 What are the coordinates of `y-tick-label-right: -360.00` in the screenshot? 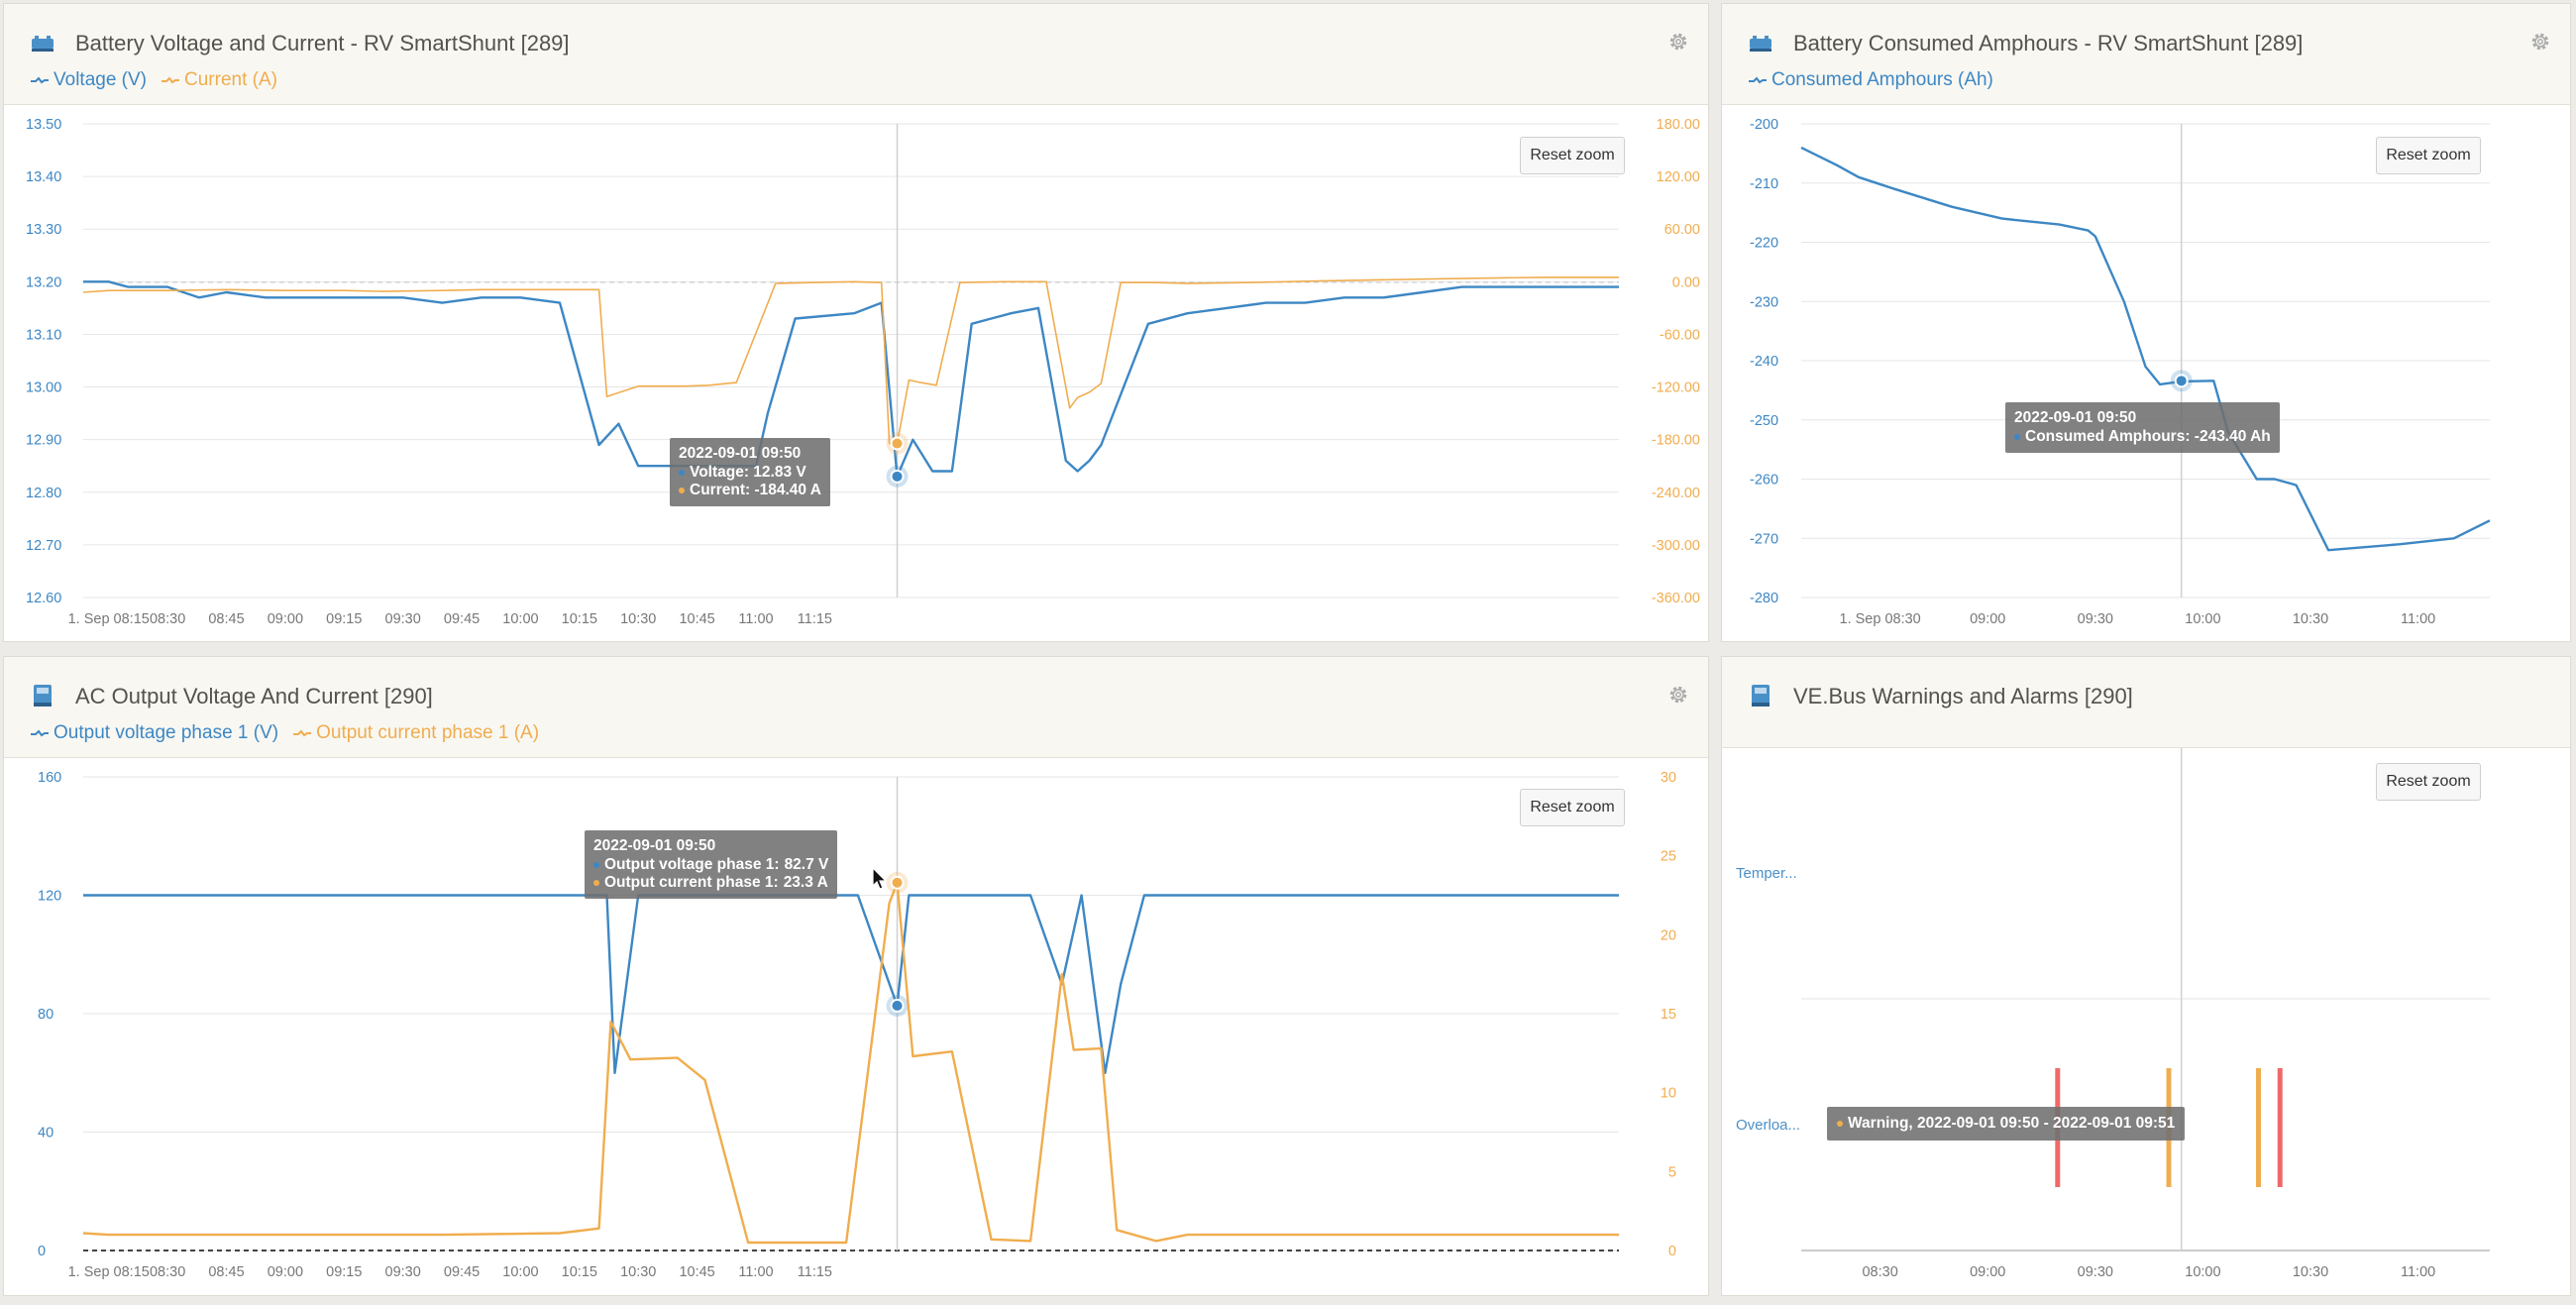 It's located at (1676, 598).